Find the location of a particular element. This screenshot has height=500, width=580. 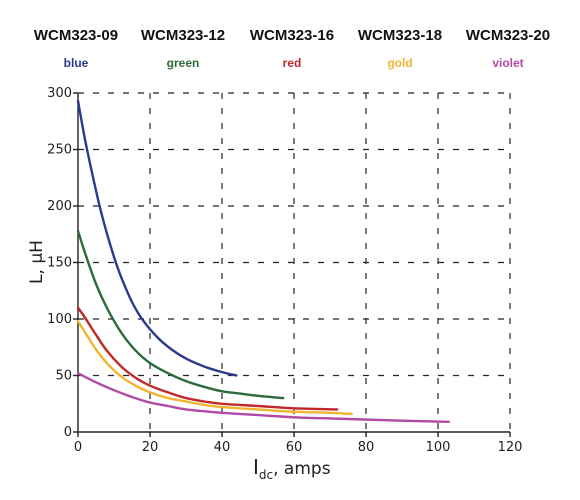

x-tick-label-100: 100 is located at coordinates (438, 447).